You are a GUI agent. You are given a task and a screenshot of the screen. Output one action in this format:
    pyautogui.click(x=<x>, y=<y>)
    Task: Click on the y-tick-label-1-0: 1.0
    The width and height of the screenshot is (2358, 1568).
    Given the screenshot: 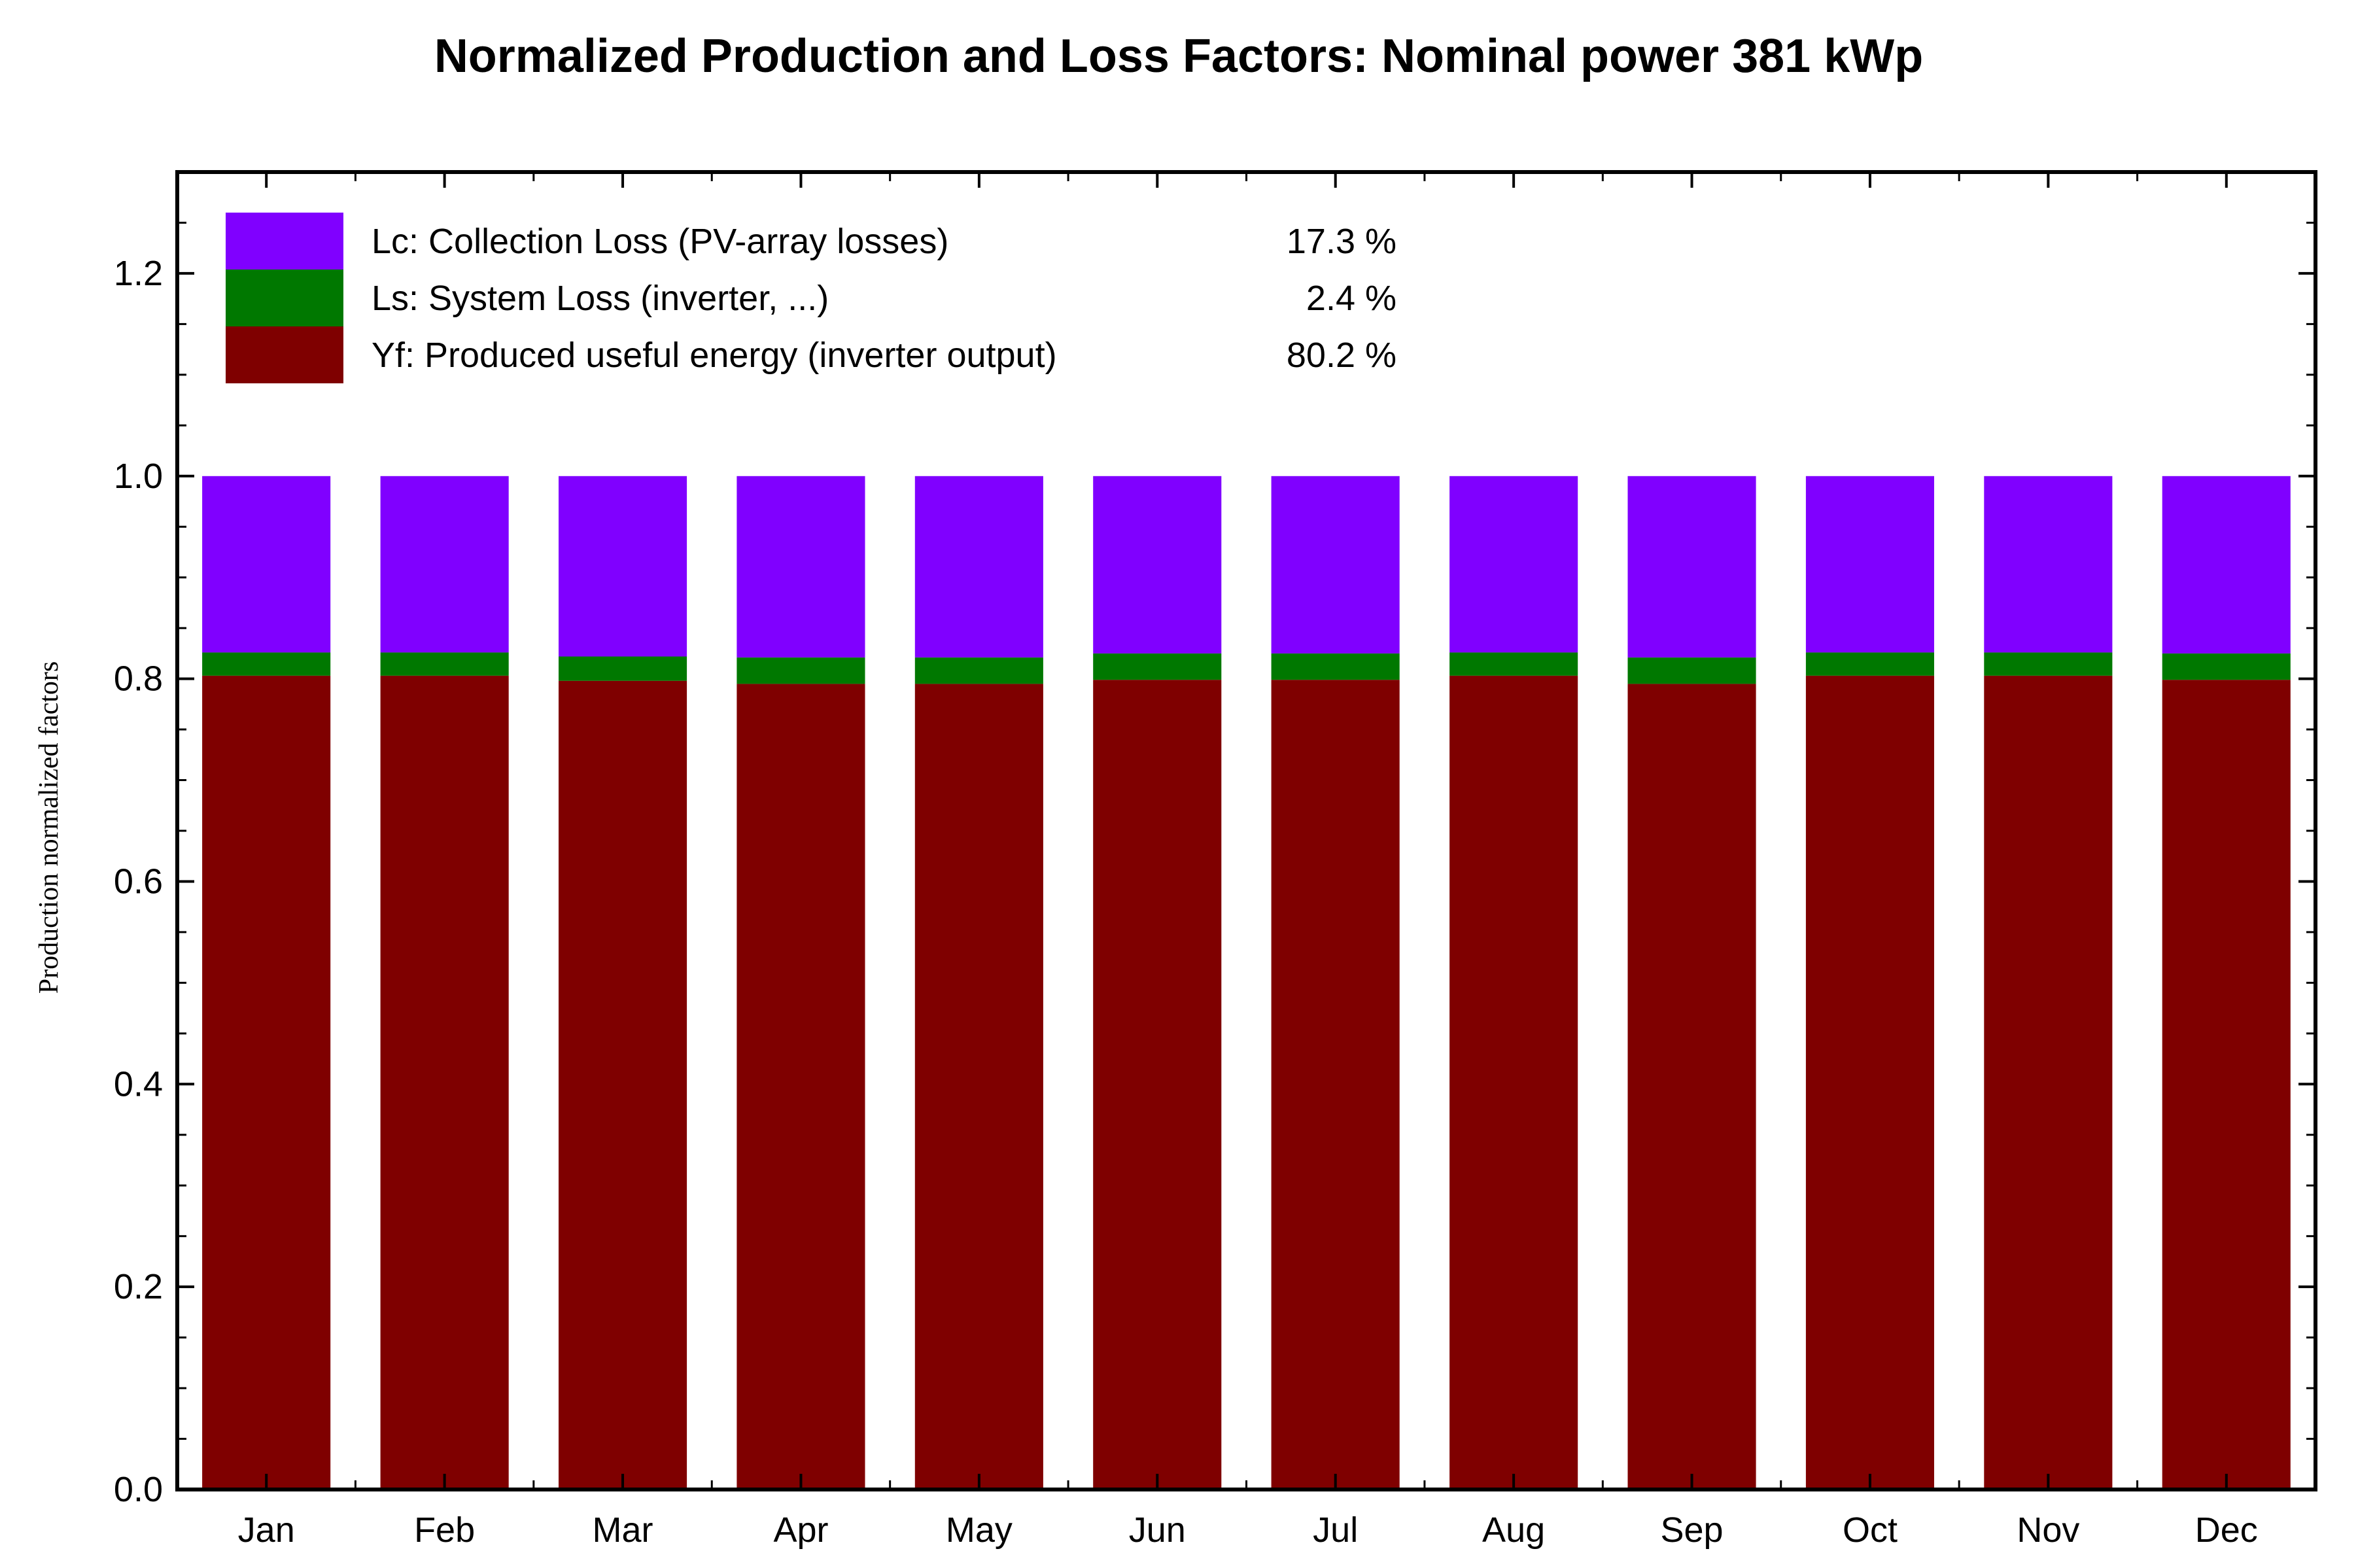 What is the action you would take?
    pyautogui.click(x=138, y=476)
    